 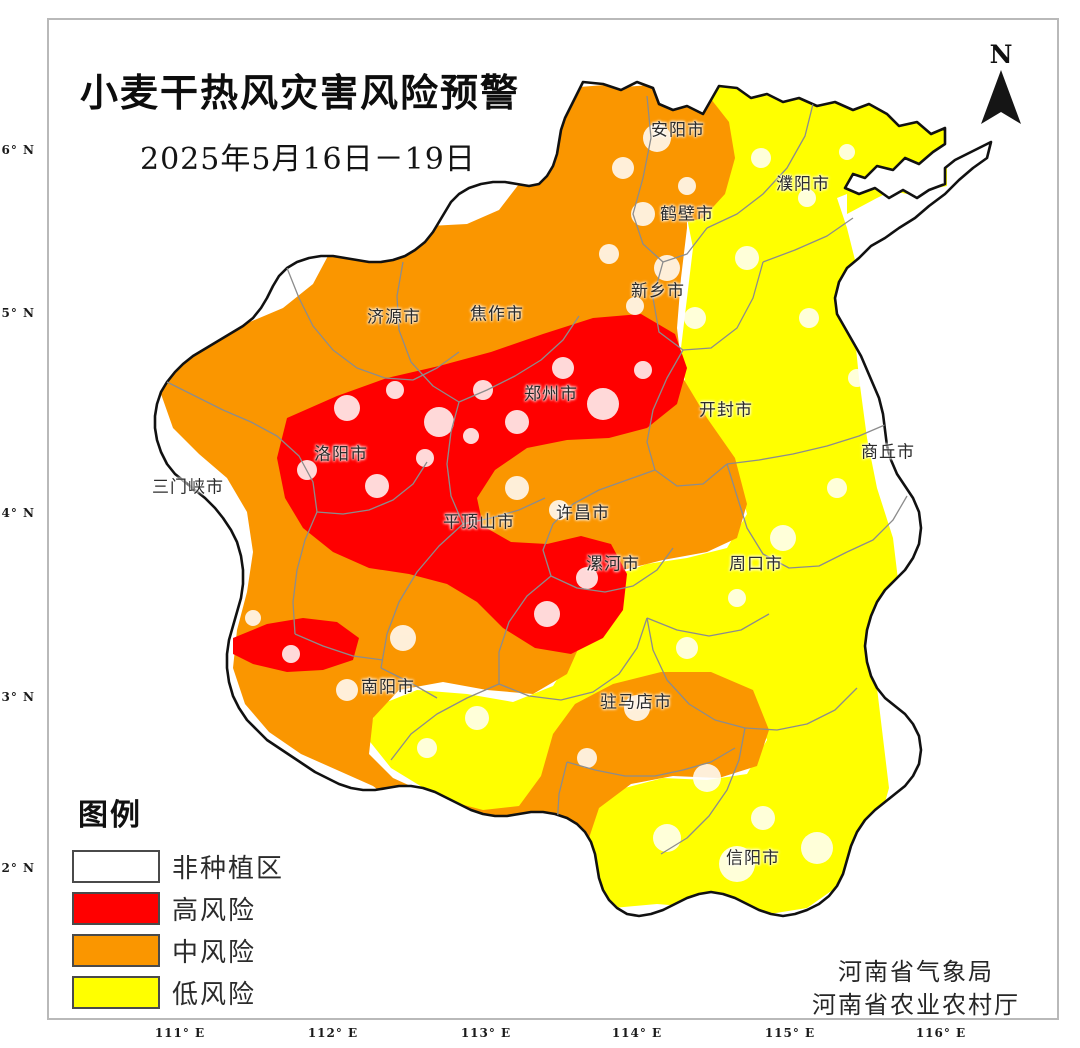 What do you see at coordinates (300, 93) in the screenshot?
I see `map-title: 小麦干热风灾害风险预警` at bounding box center [300, 93].